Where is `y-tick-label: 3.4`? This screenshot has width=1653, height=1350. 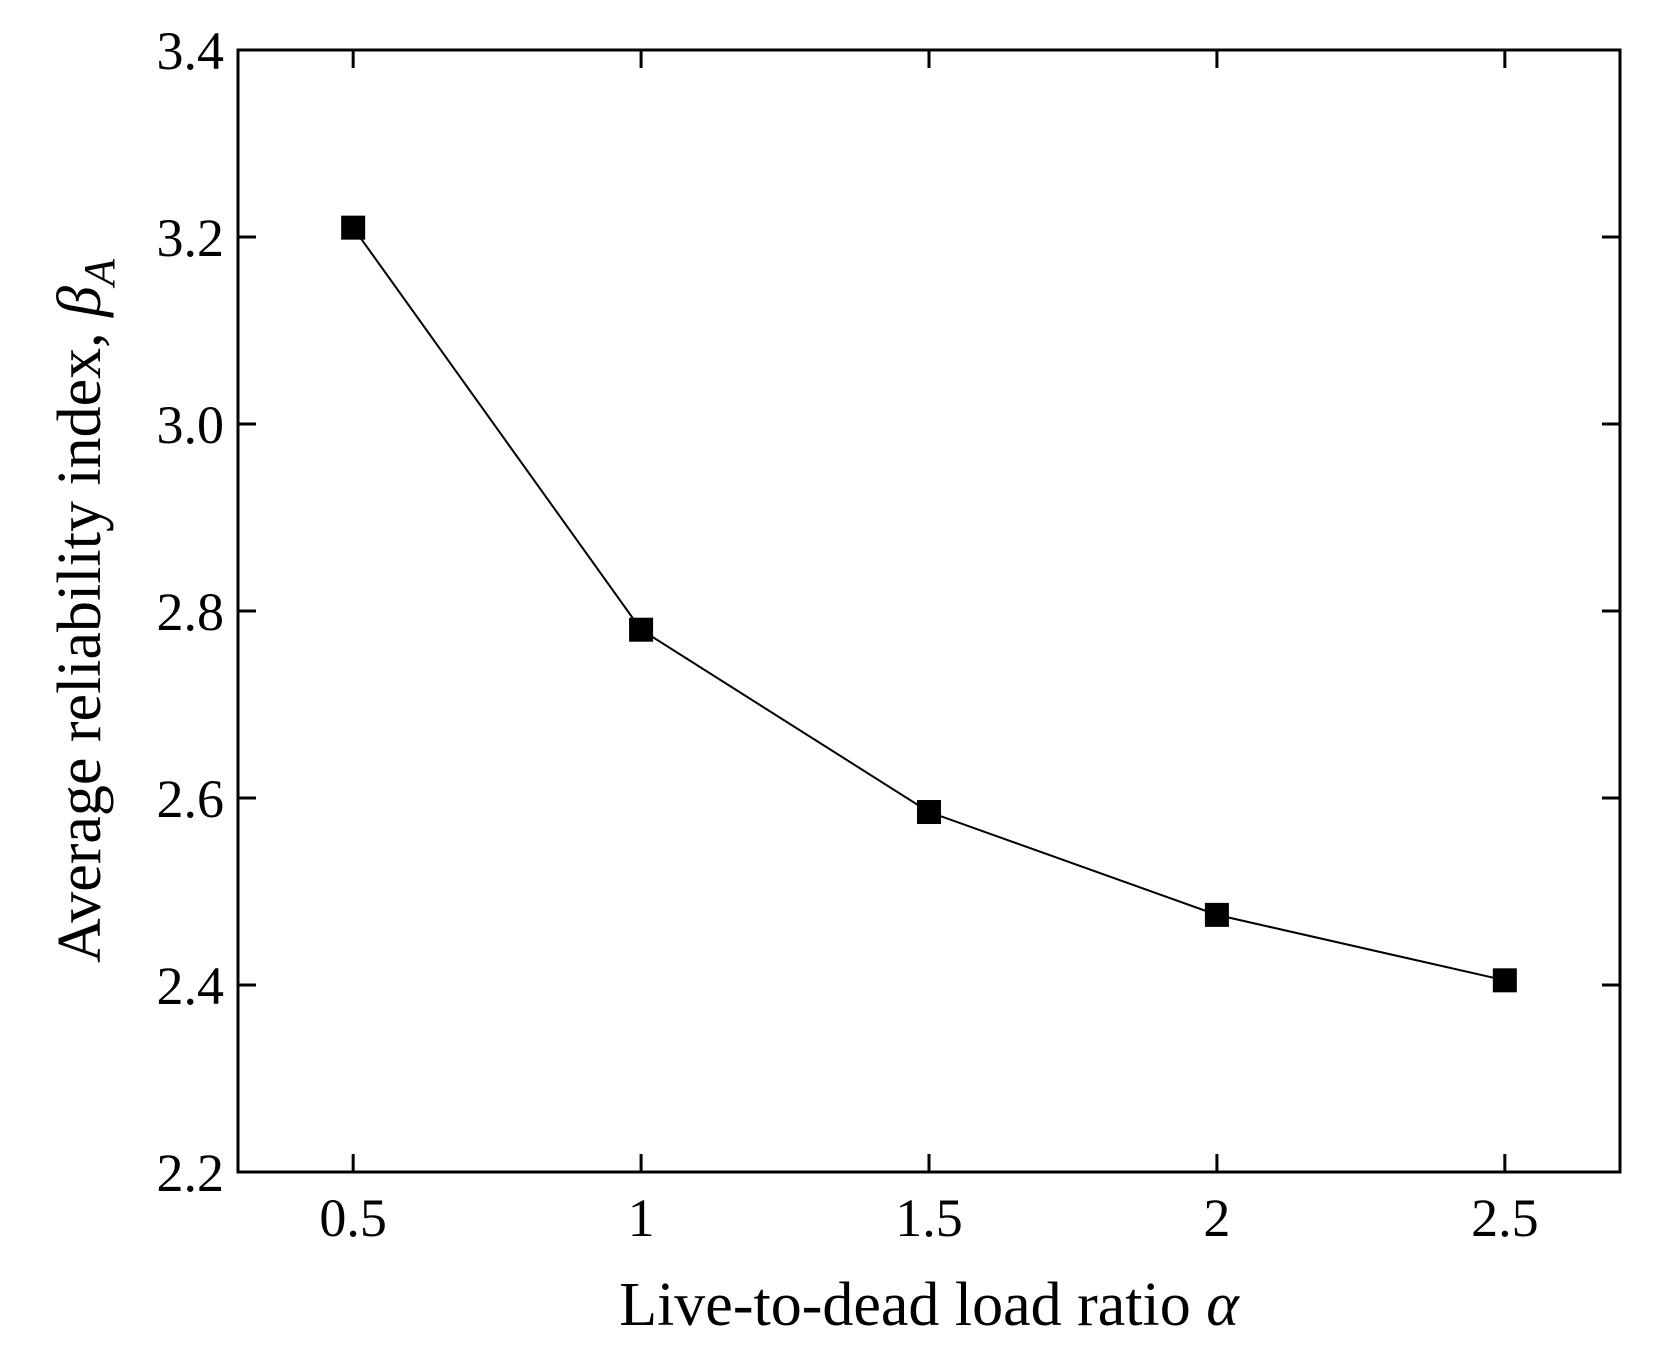 y-tick-label: 3.4 is located at coordinates (191, 51).